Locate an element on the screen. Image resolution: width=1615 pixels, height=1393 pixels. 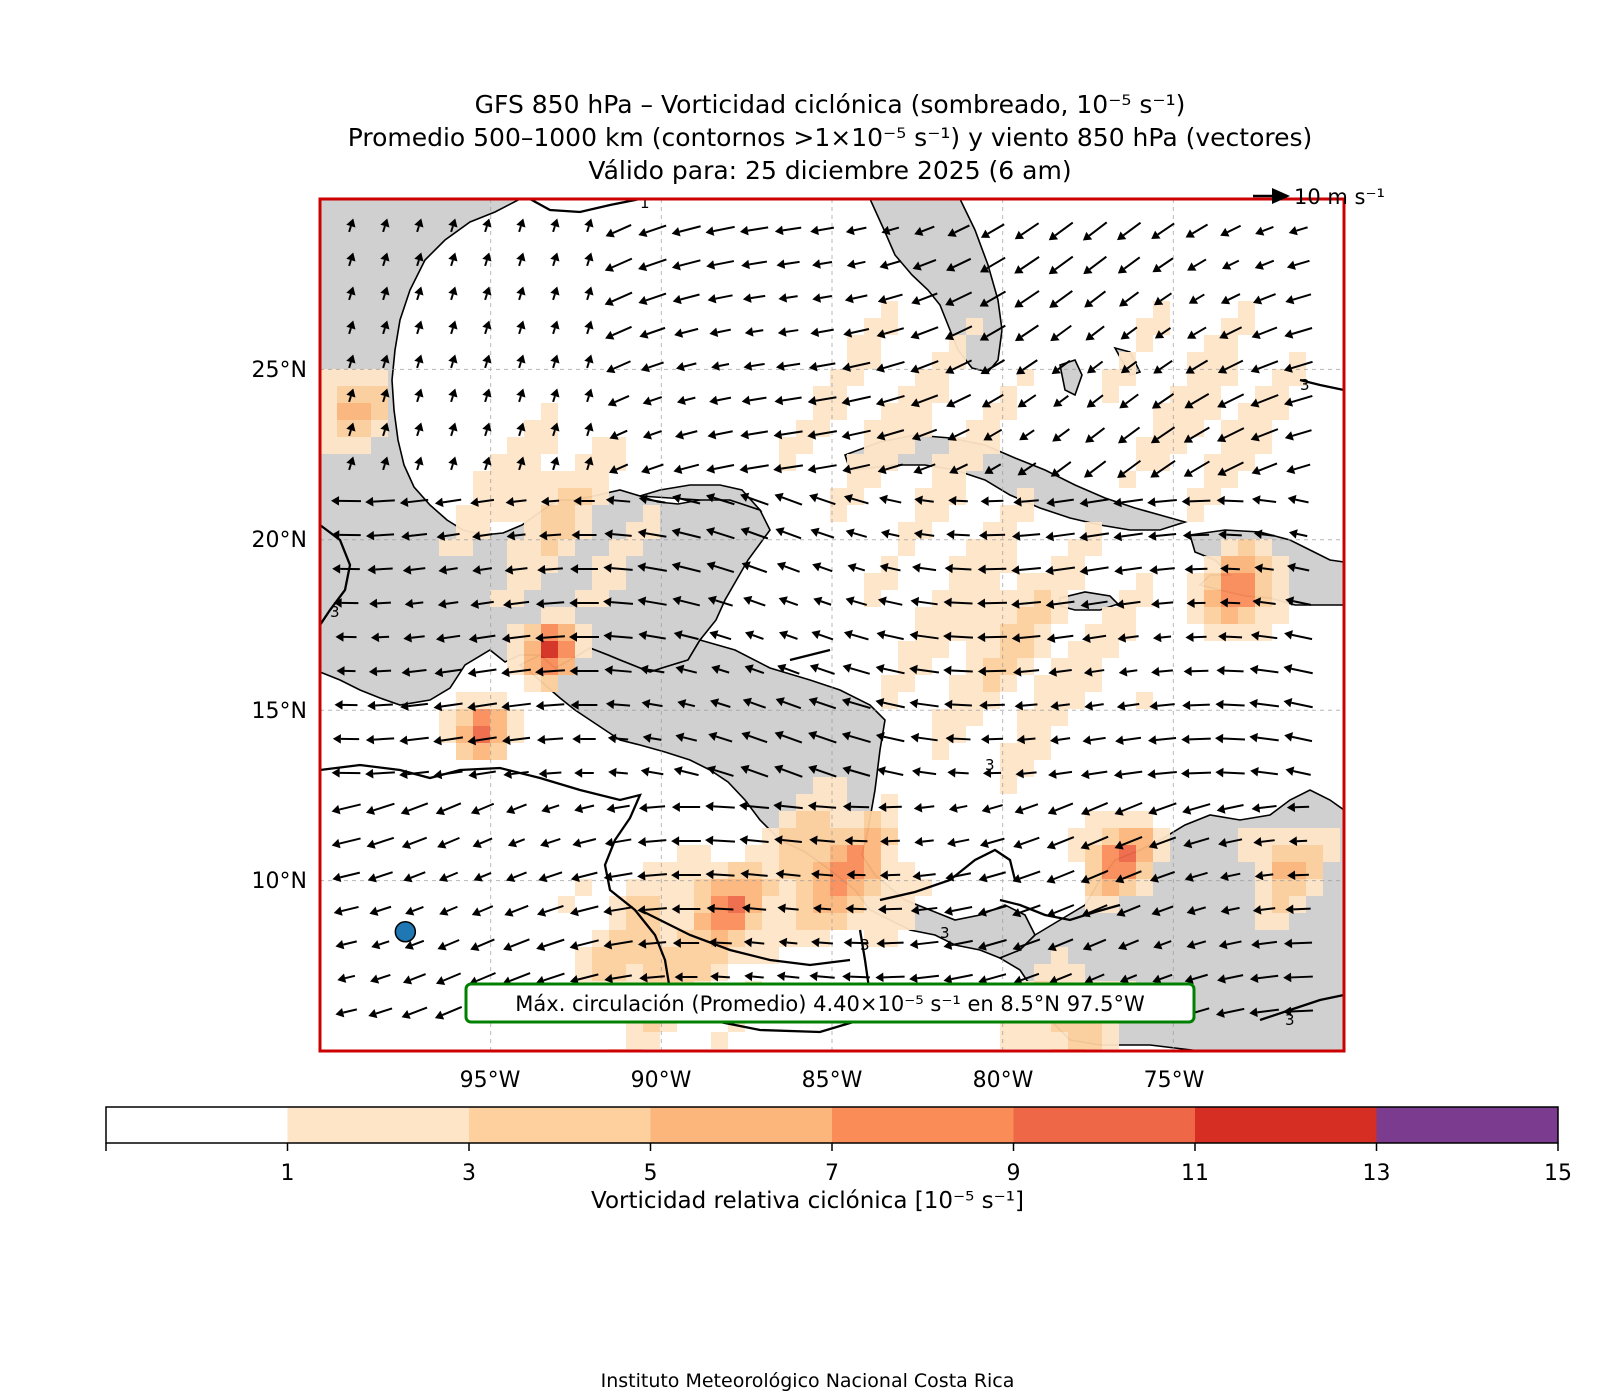
contour-colombia is located at coordinates (1060, 910).